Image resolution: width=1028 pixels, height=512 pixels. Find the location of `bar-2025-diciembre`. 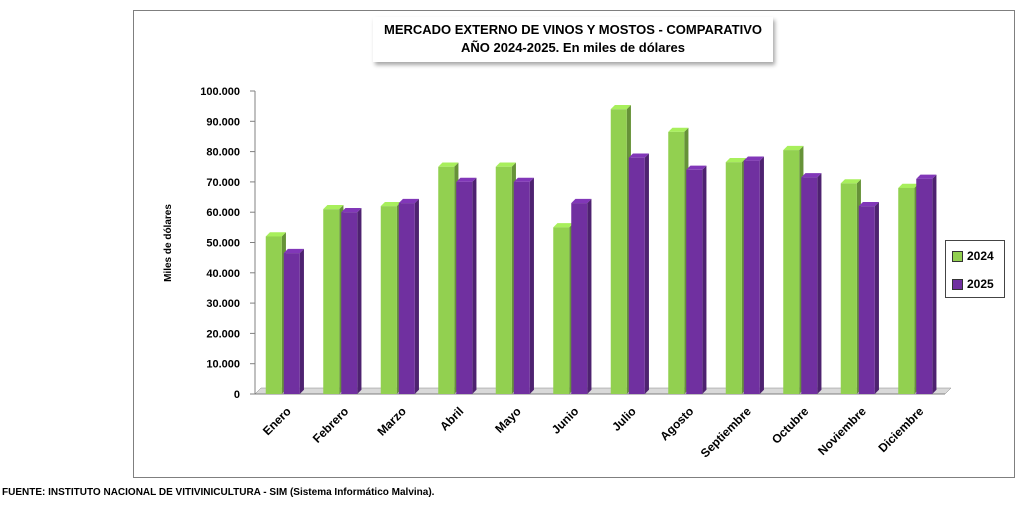

bar-2025-diciembre is located at coordinates (926, 284).